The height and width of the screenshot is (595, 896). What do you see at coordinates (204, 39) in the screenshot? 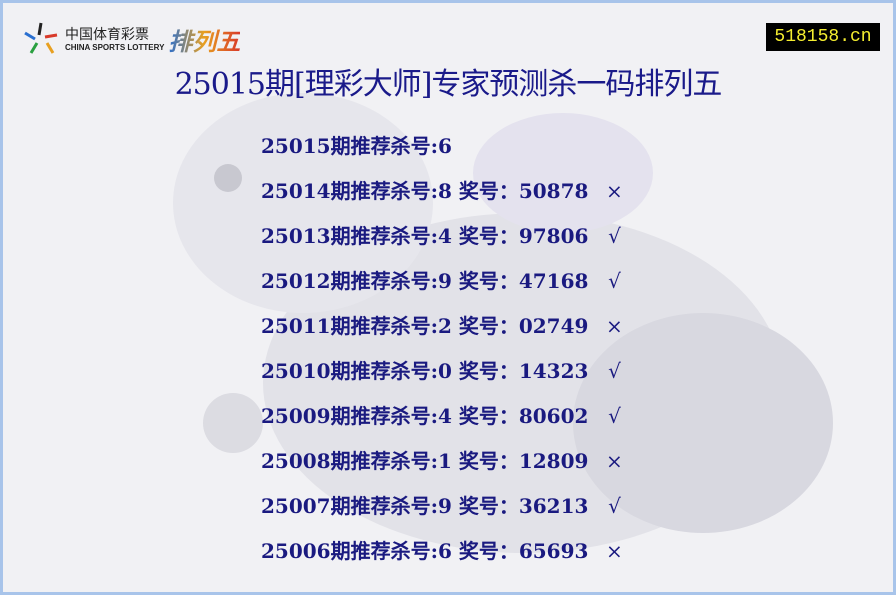
I see `logo-brand-text: 排列五` at bounding box center [204, 39].